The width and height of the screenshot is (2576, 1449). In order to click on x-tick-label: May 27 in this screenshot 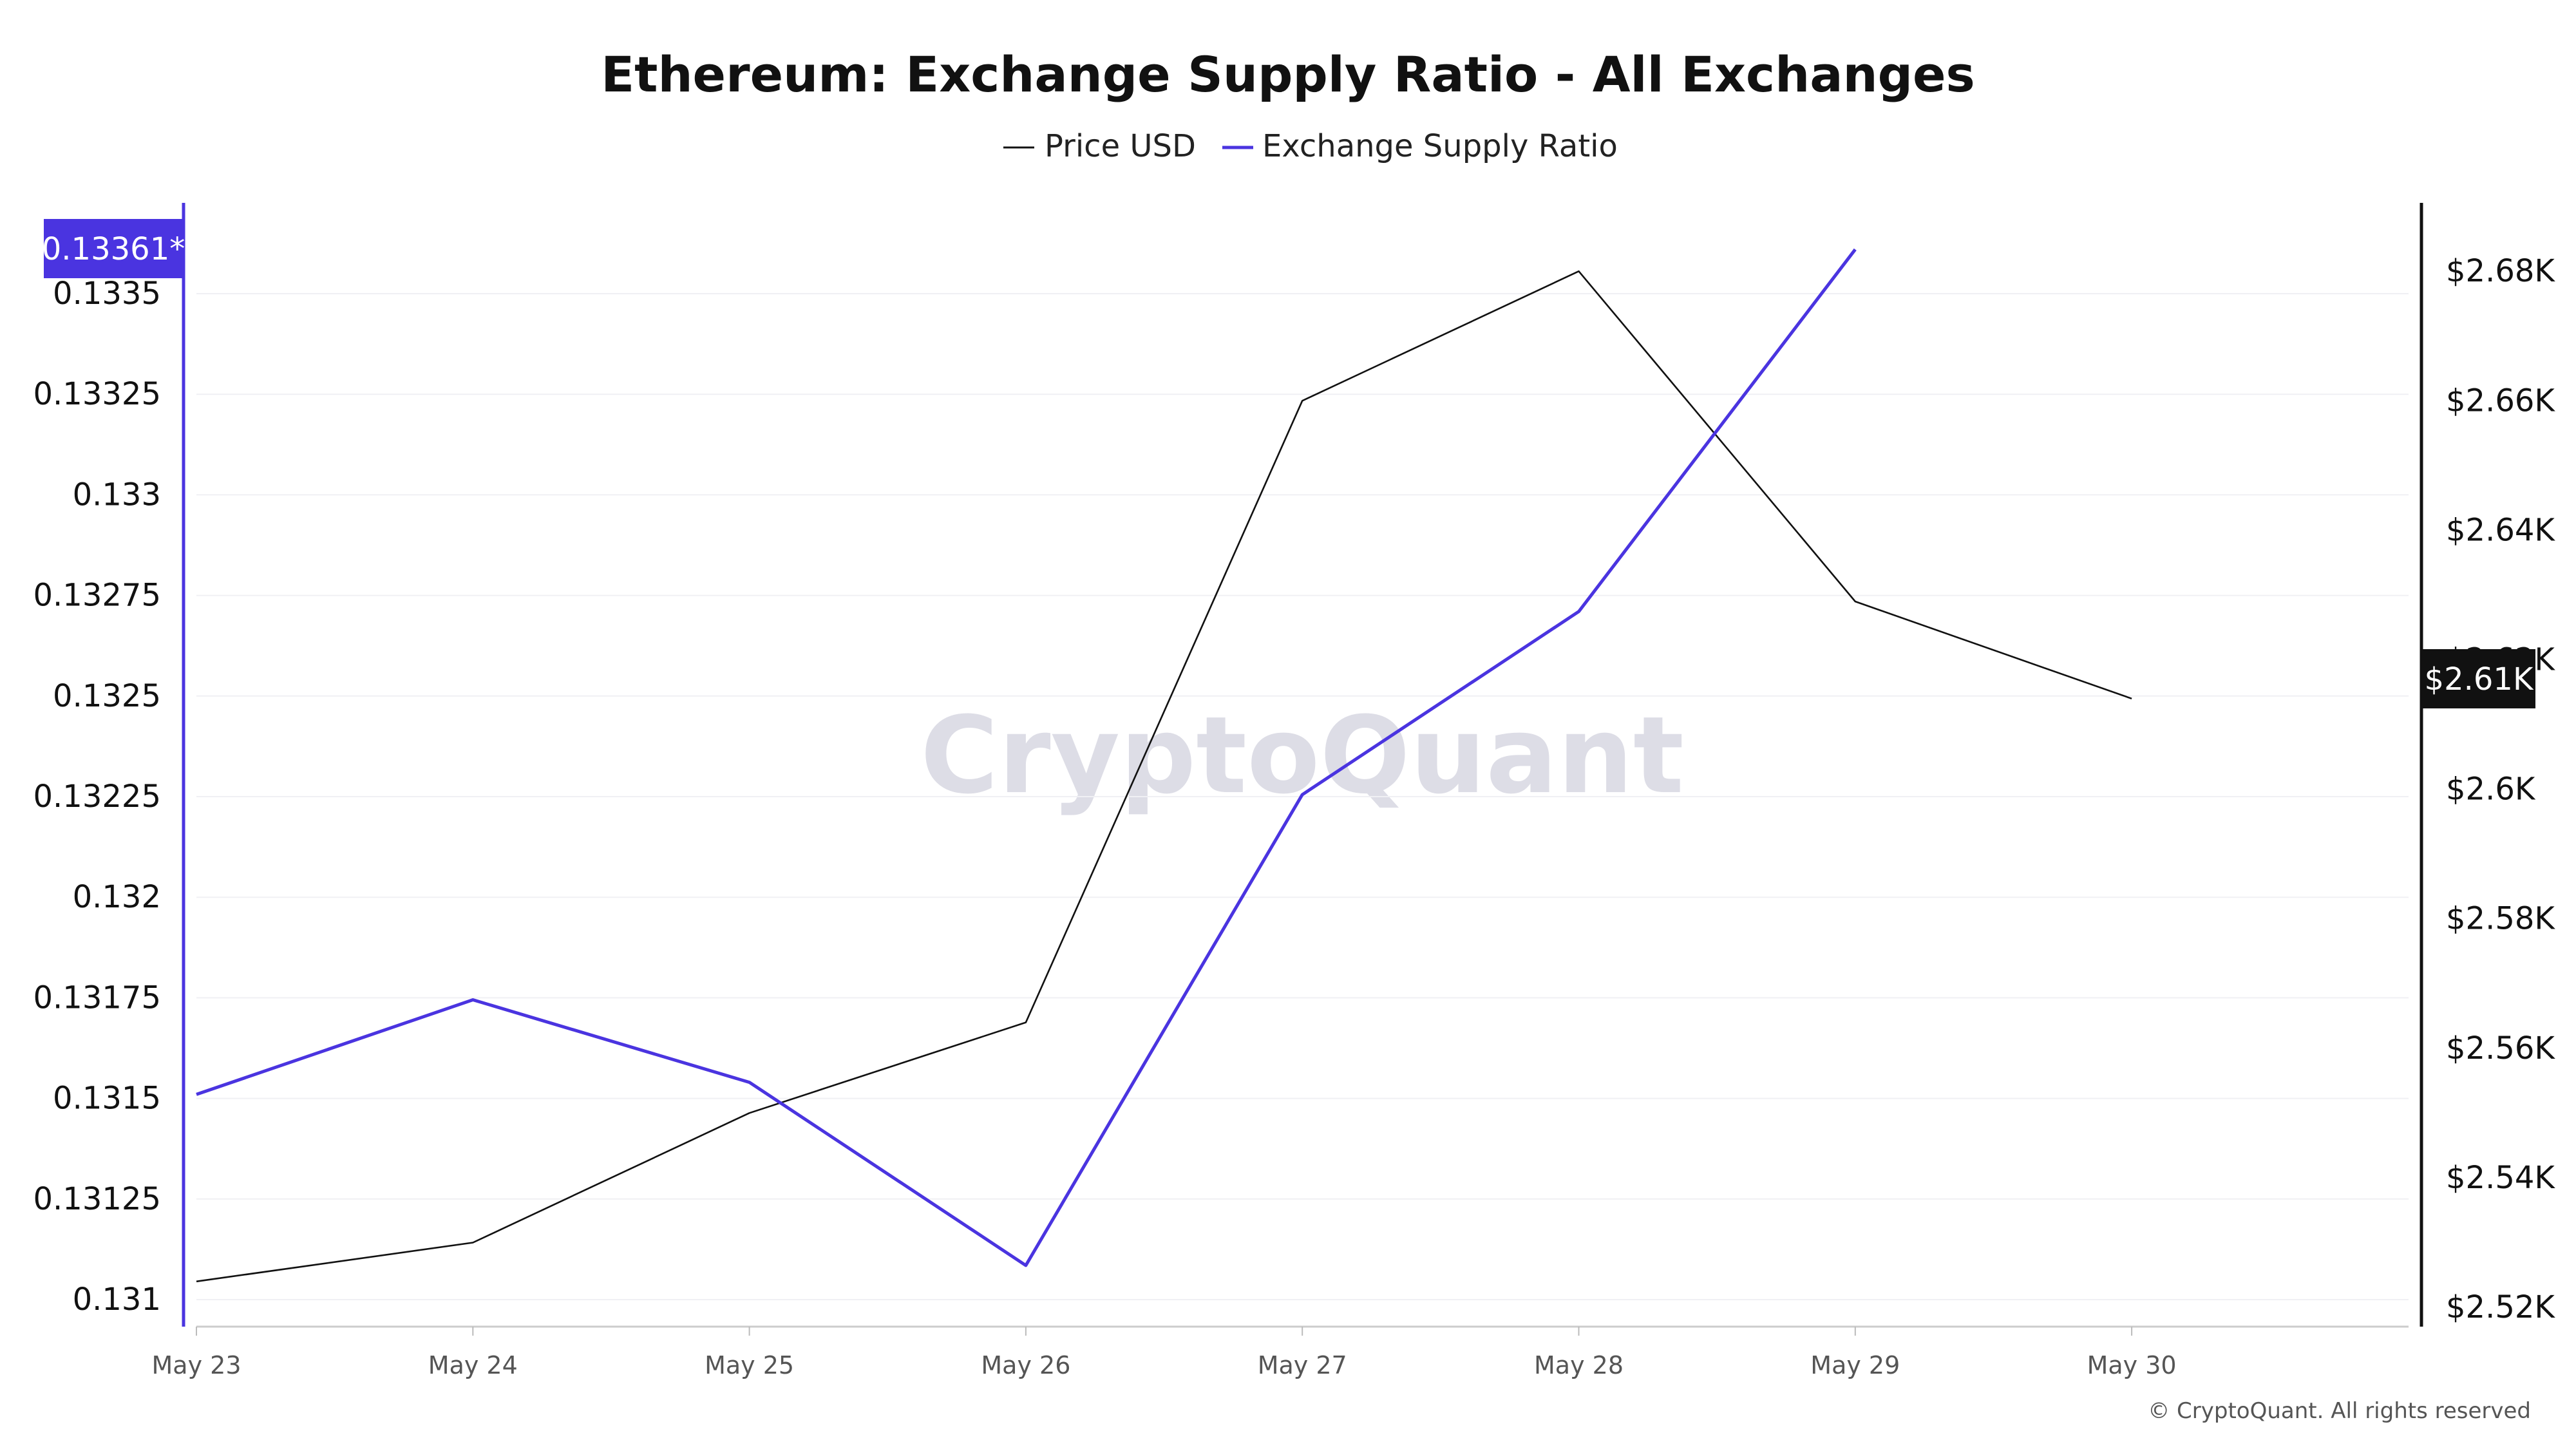, I will do `click(1302, 1365)`.